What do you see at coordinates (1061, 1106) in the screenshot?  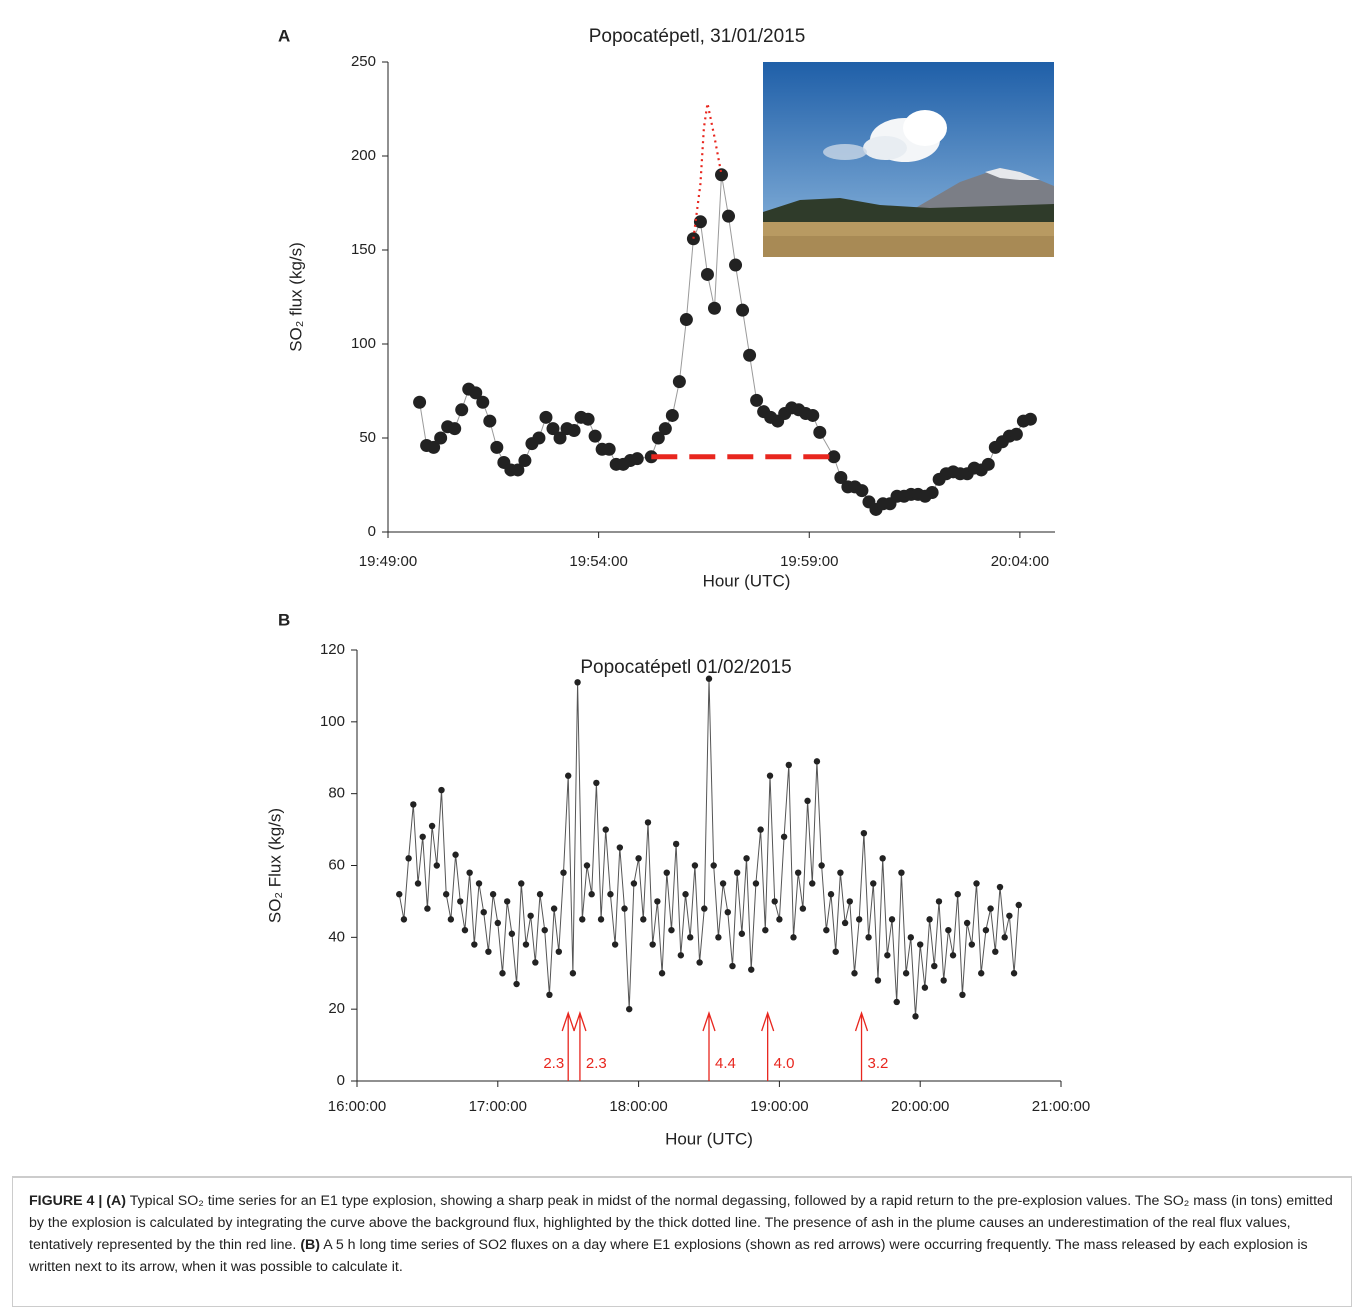 I see `x-tick-label: 21:00:00` at bounding box center [1061, 1106].